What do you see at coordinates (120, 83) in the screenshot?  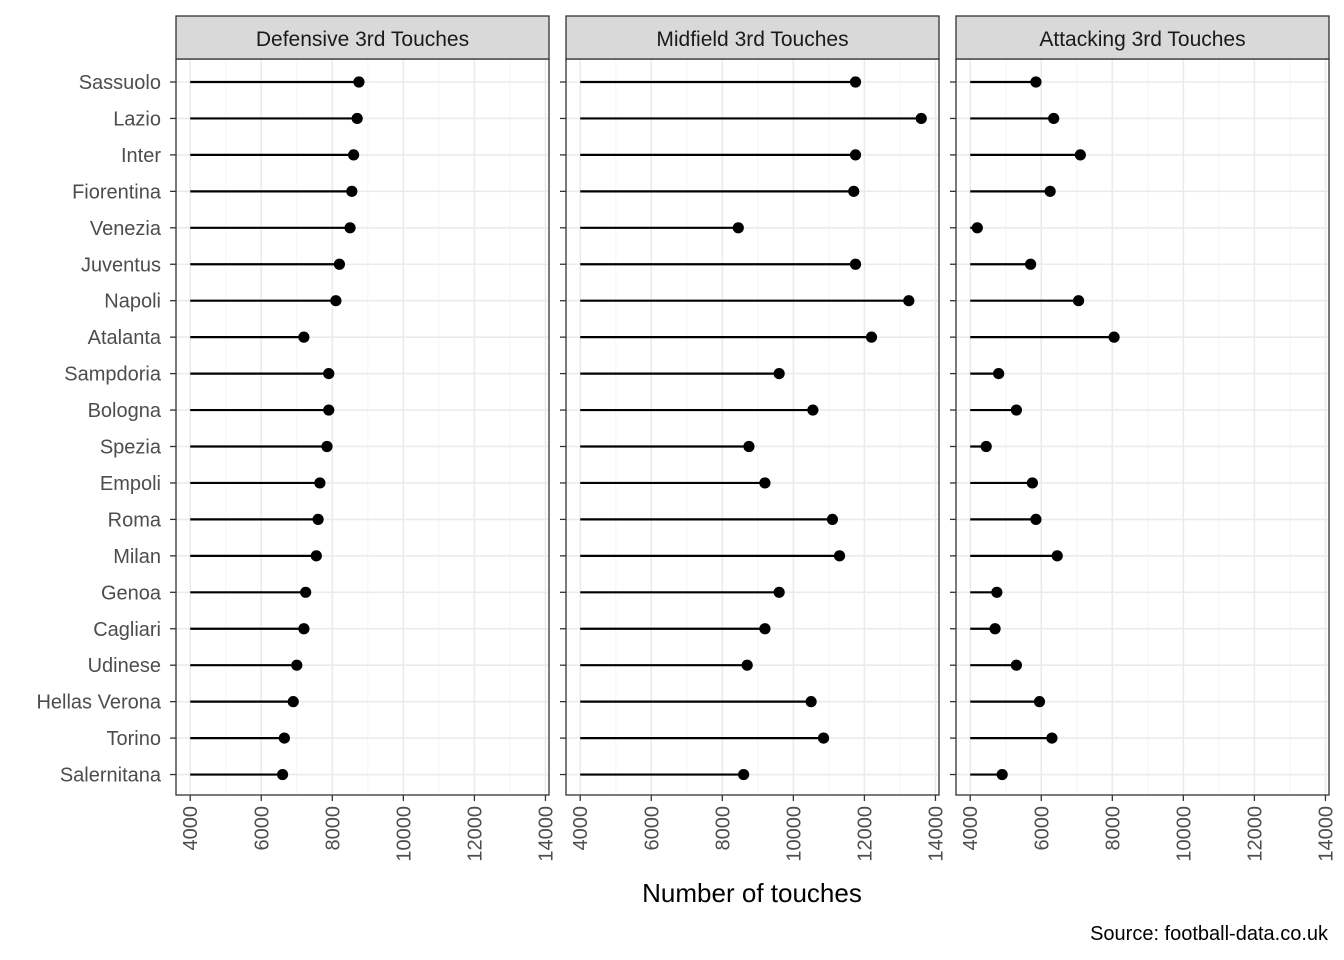 I see `y-tick-label: Sassuolo` at bounding box center [120, 83].